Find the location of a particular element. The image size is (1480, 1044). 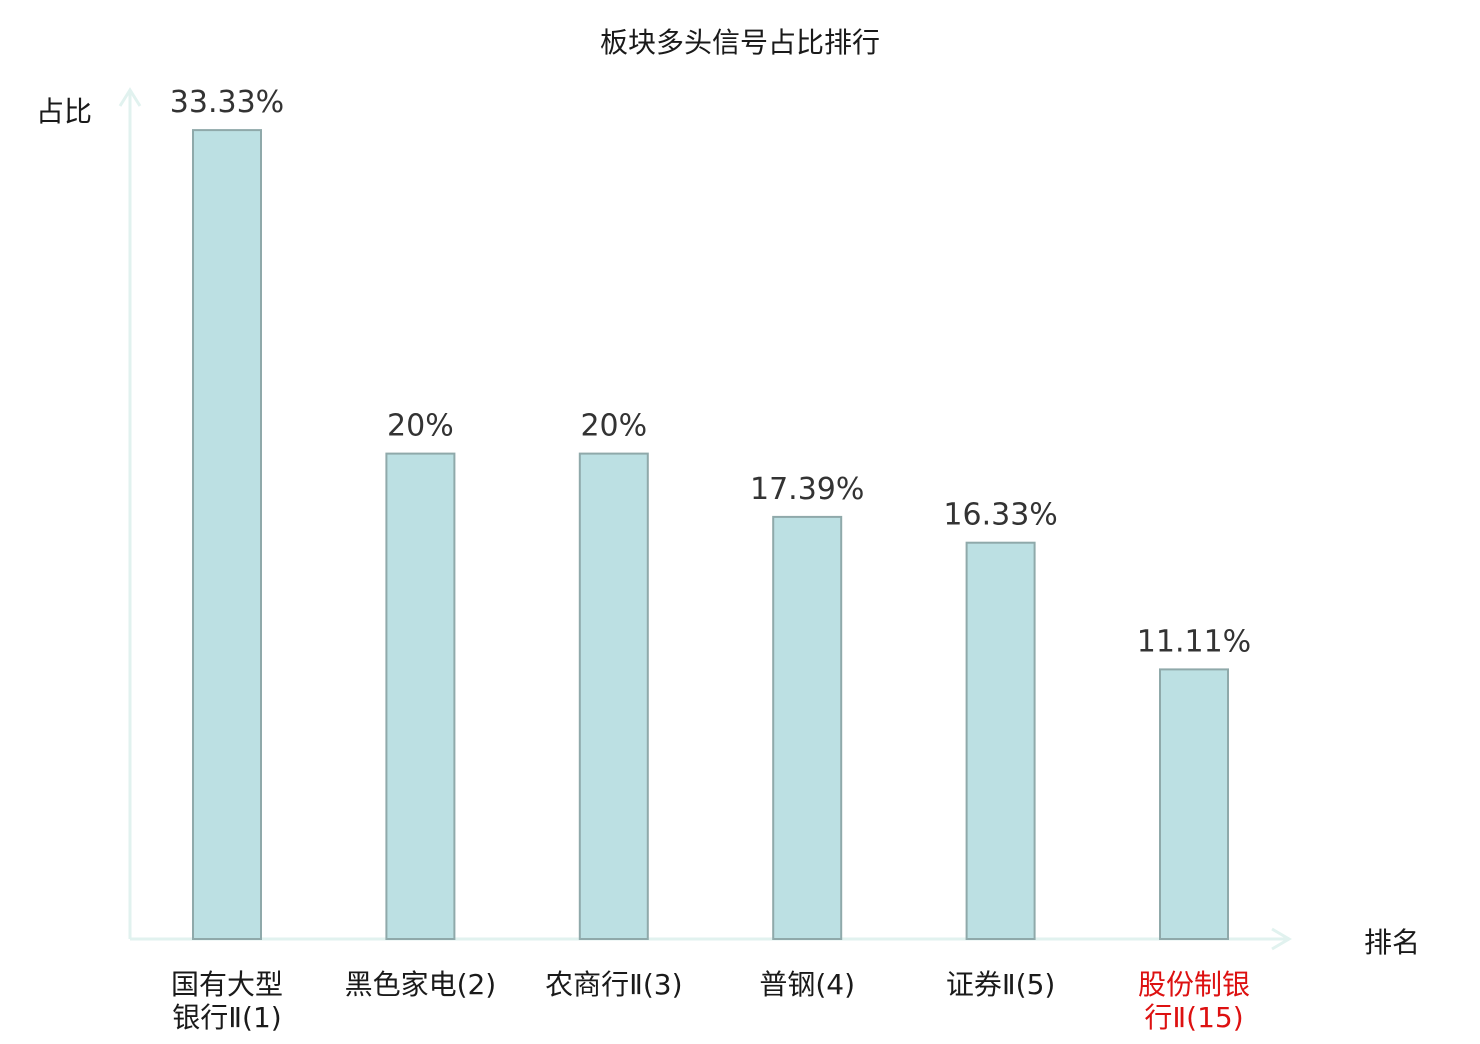

category-label-1-line-2: 银行Ⅱ(1) is located at coordinates (226, 1017).